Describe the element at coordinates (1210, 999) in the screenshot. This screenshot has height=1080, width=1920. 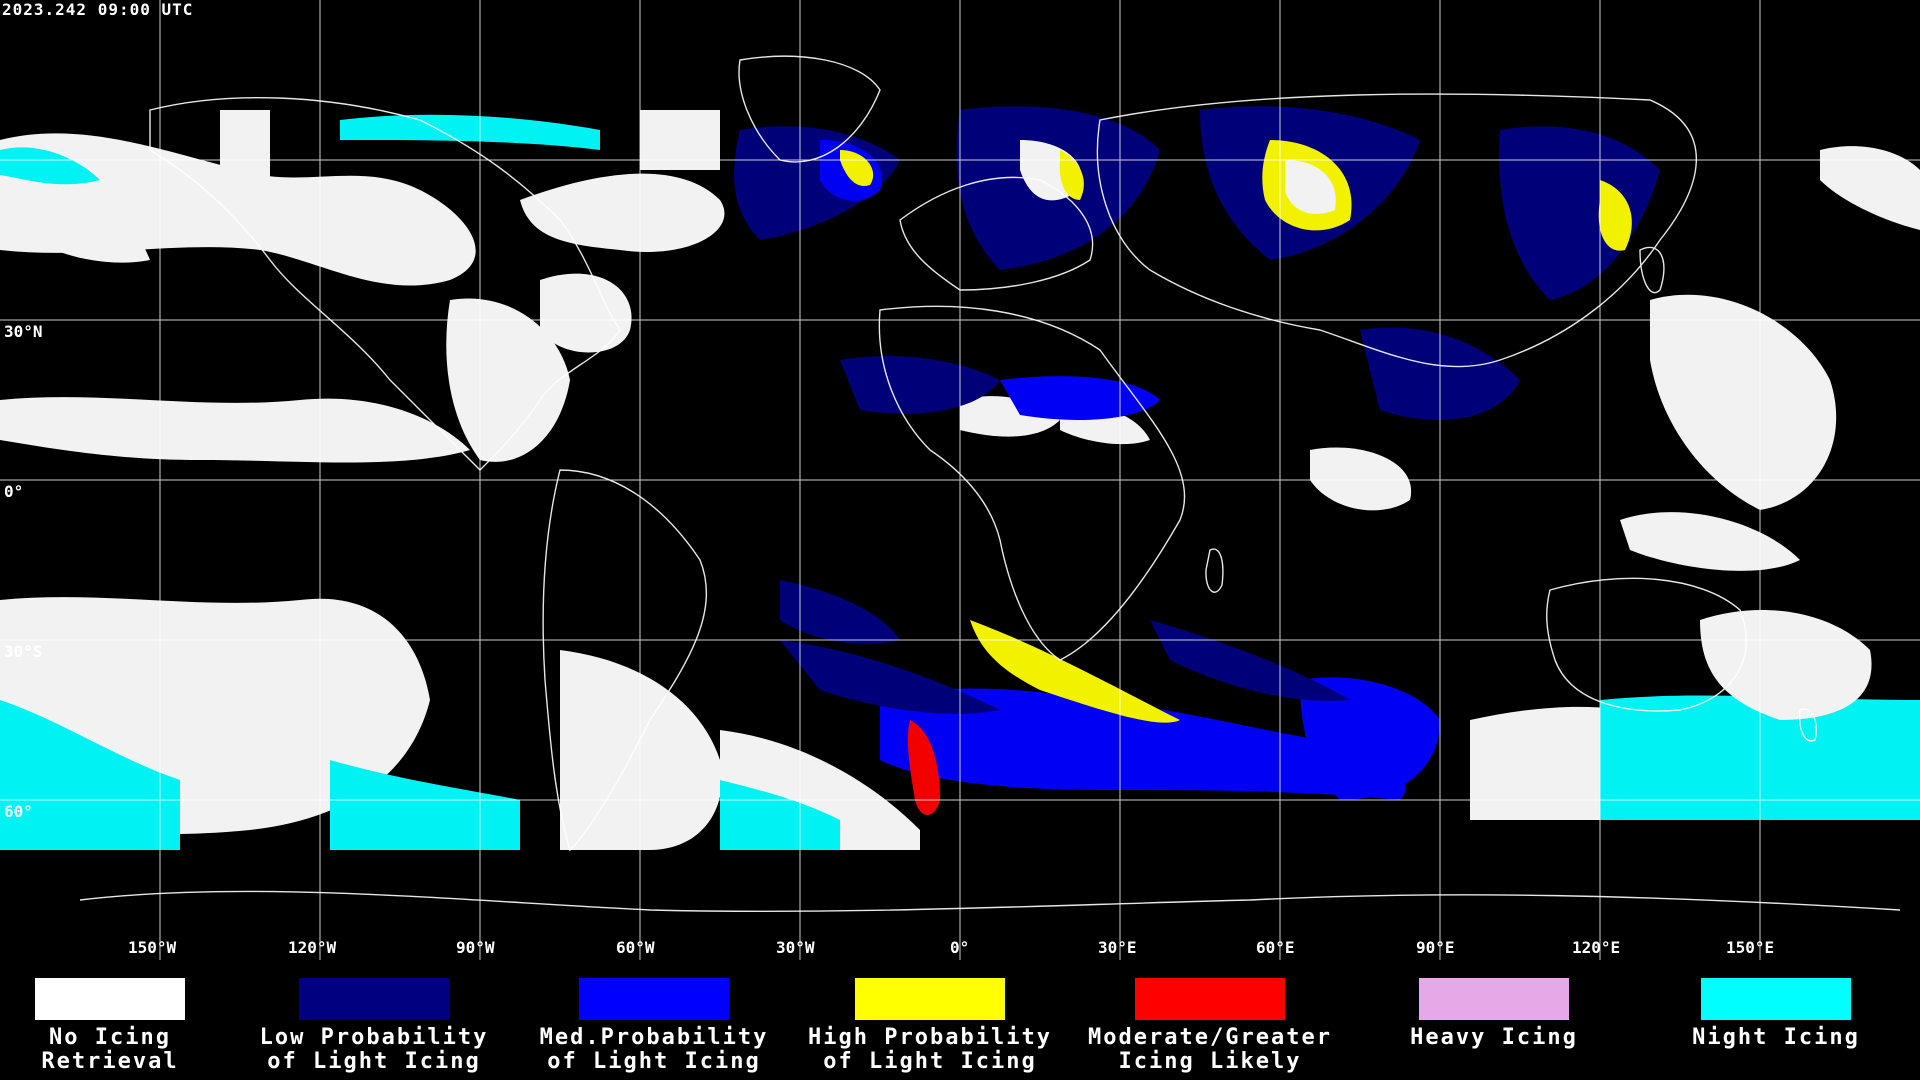
I see `legend-swatch-moderate` at that location.